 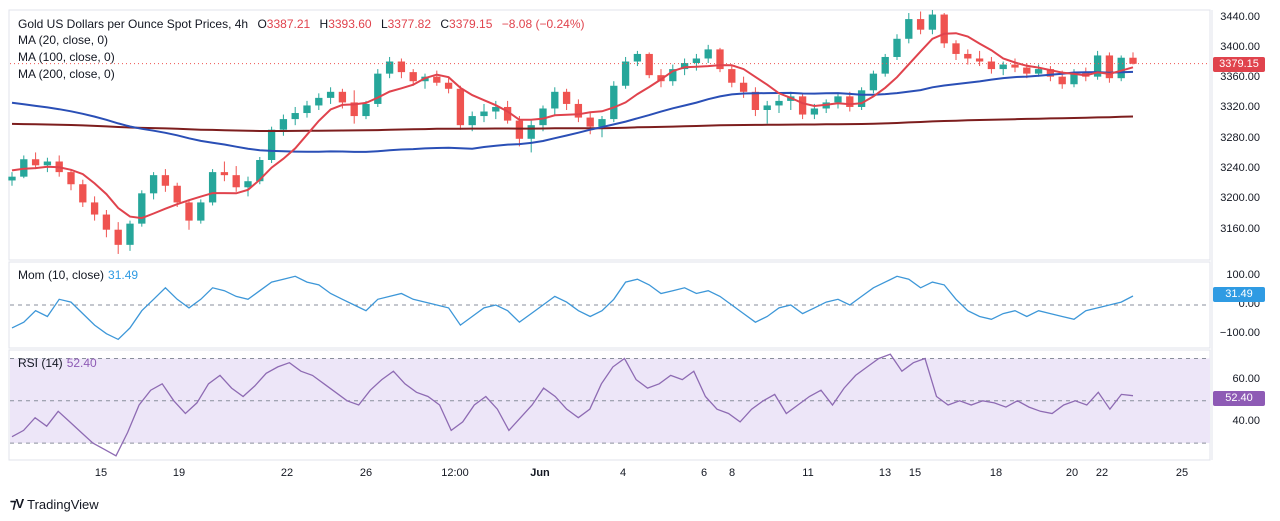 I want to click on time-tick-label: 25, so click(x=1182, y=473).